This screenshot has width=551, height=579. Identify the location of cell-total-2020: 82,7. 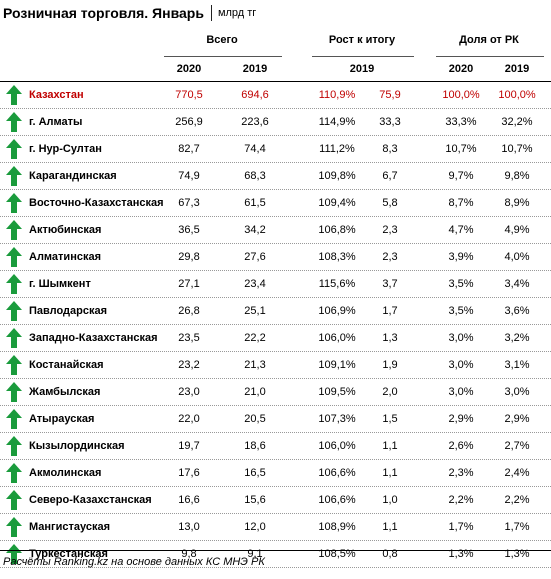
(189, 149).